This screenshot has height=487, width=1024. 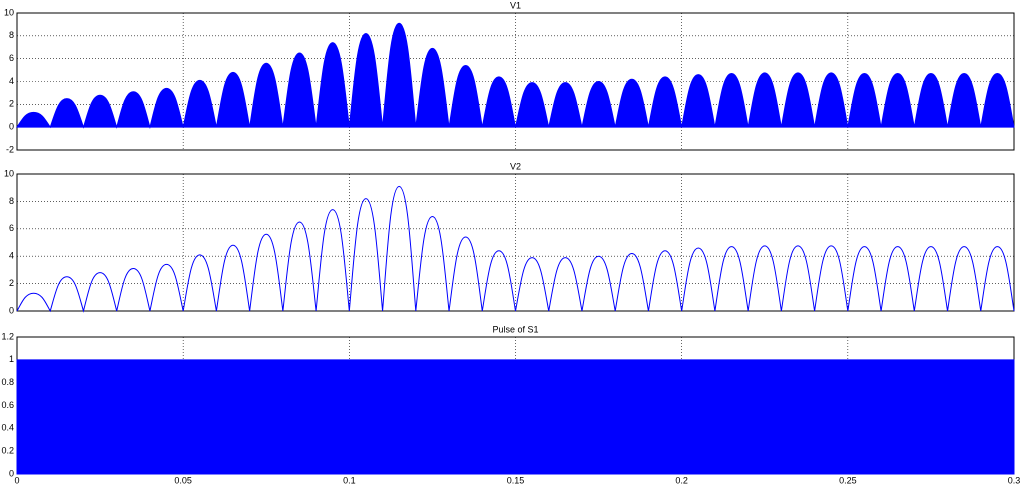 What do you see at coordinates (183, 480) in the screenshot?
I see `x-tick-label: 0.05` at bounding box center [183, 480].